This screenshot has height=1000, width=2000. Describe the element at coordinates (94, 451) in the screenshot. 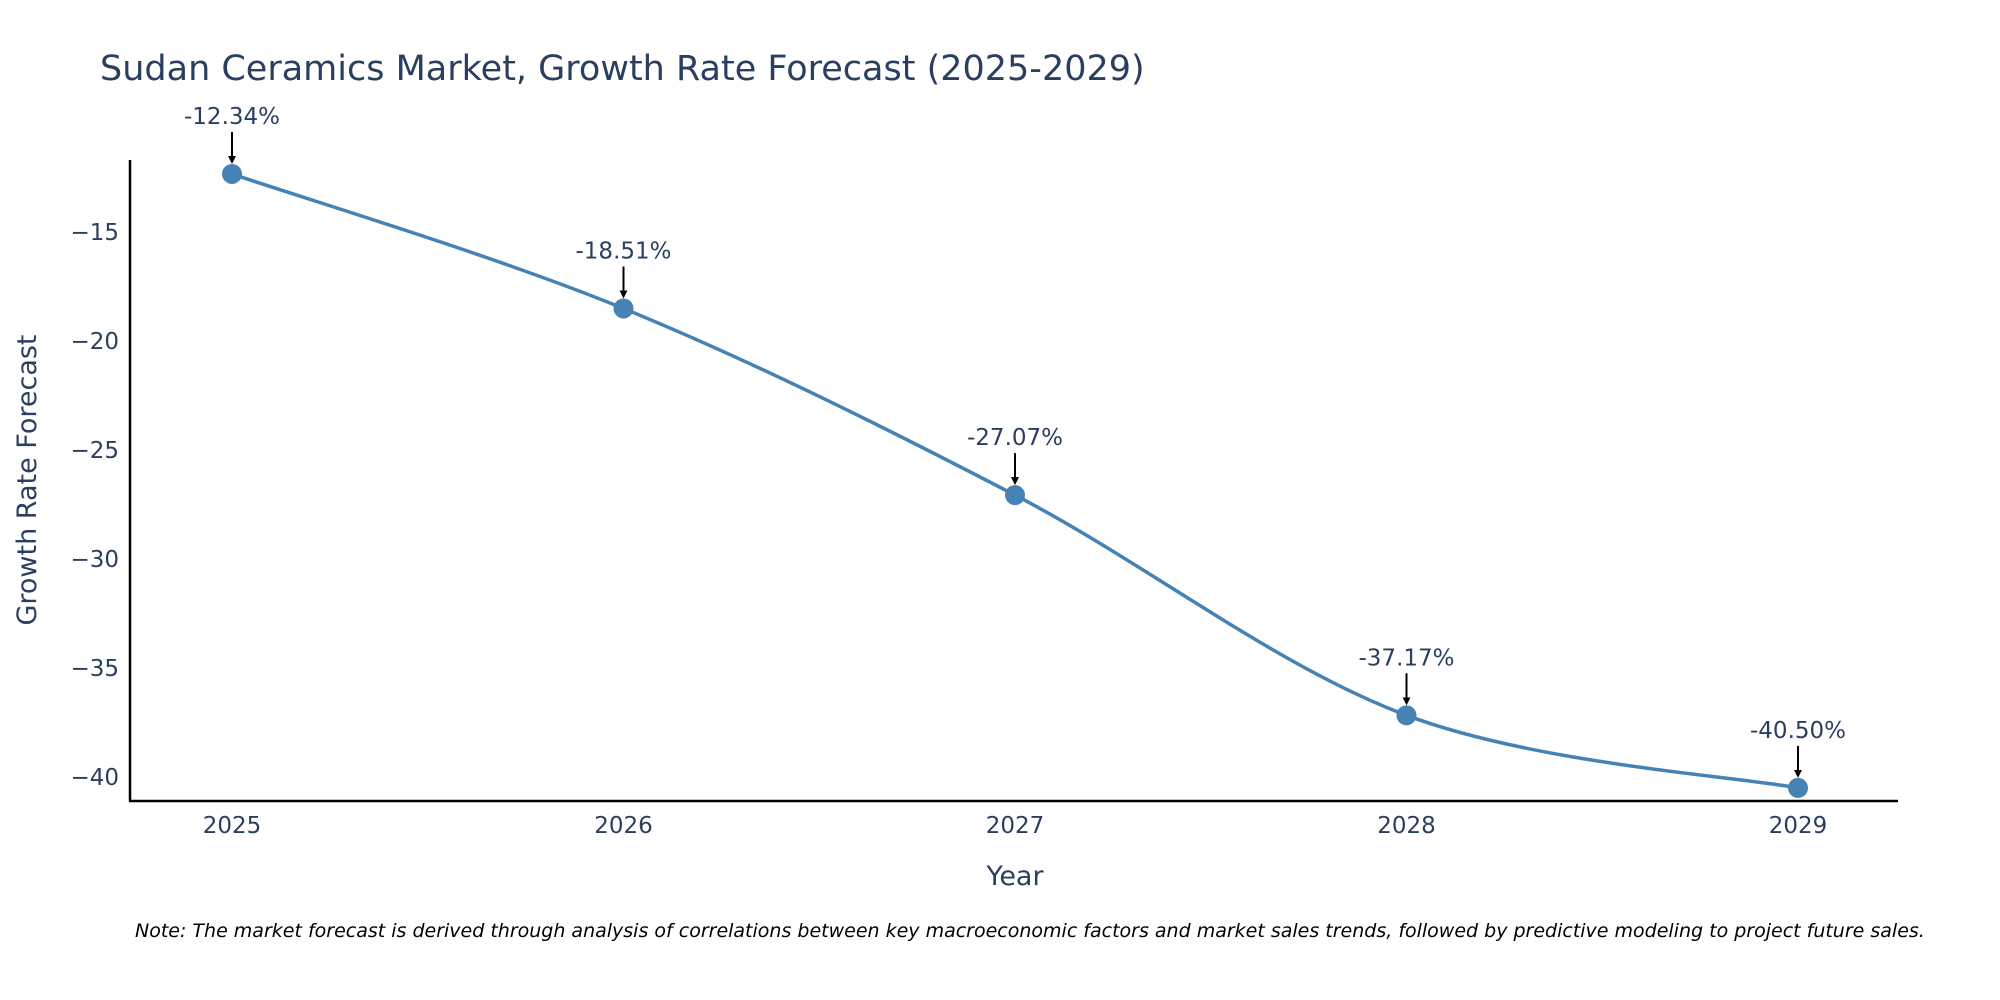

I see `y-tick-label: −25` at that location.